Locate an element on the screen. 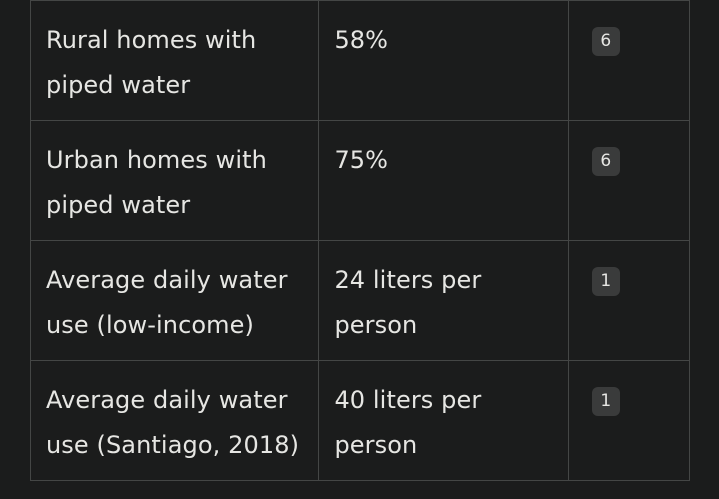 This screenshot has width=719, height=499. table-cell-value: 40 liters per person is located at coordinates (443, 420).